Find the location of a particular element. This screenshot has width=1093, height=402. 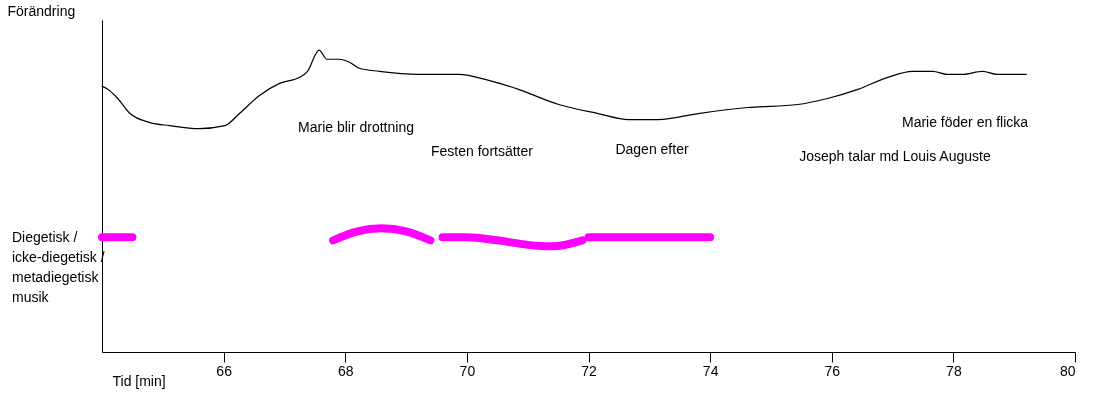

annotation: Marie föder en flicka is located at coordinates (965, 122).